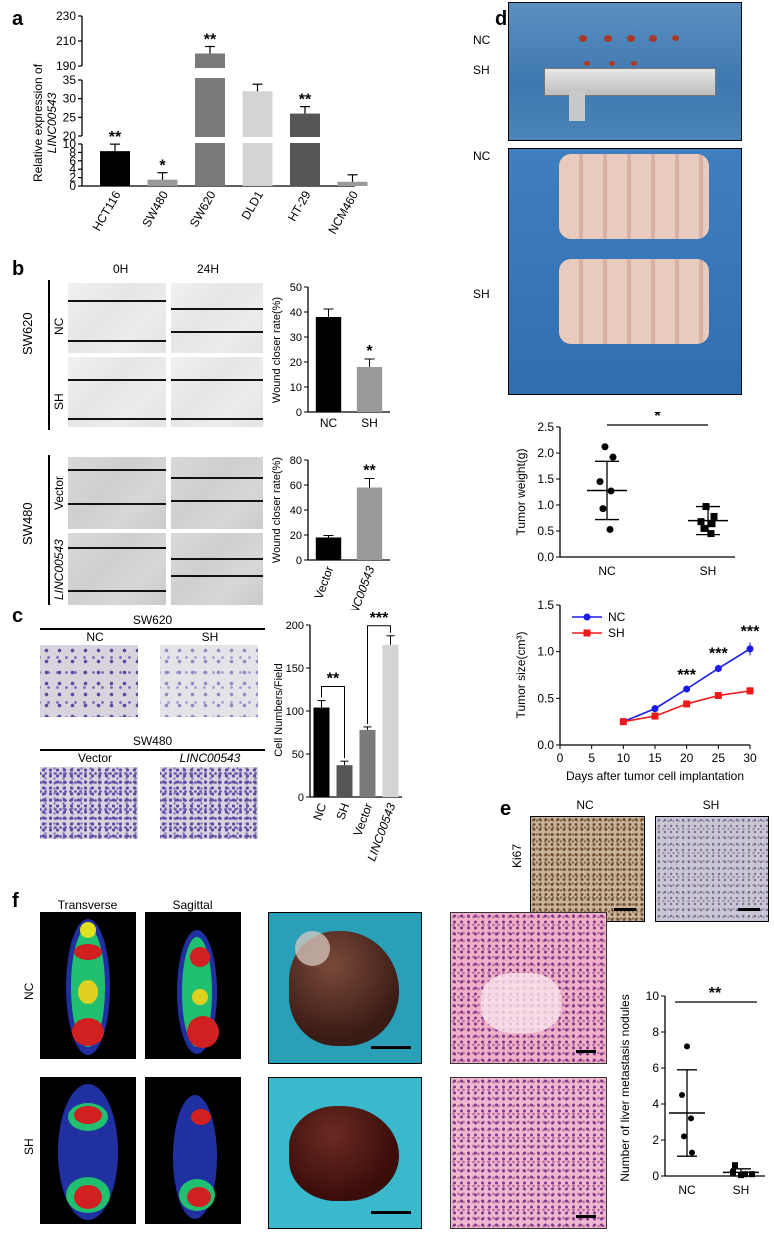  What do you see at coordinates (369, 423) in the screenshot?
I see `xtick-sh: SH` at bounding box center [369, 423].